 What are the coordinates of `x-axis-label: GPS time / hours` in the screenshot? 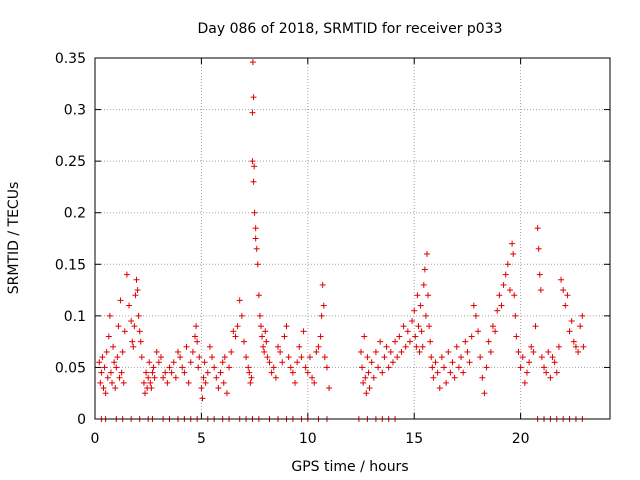 It's located at (349, 467).